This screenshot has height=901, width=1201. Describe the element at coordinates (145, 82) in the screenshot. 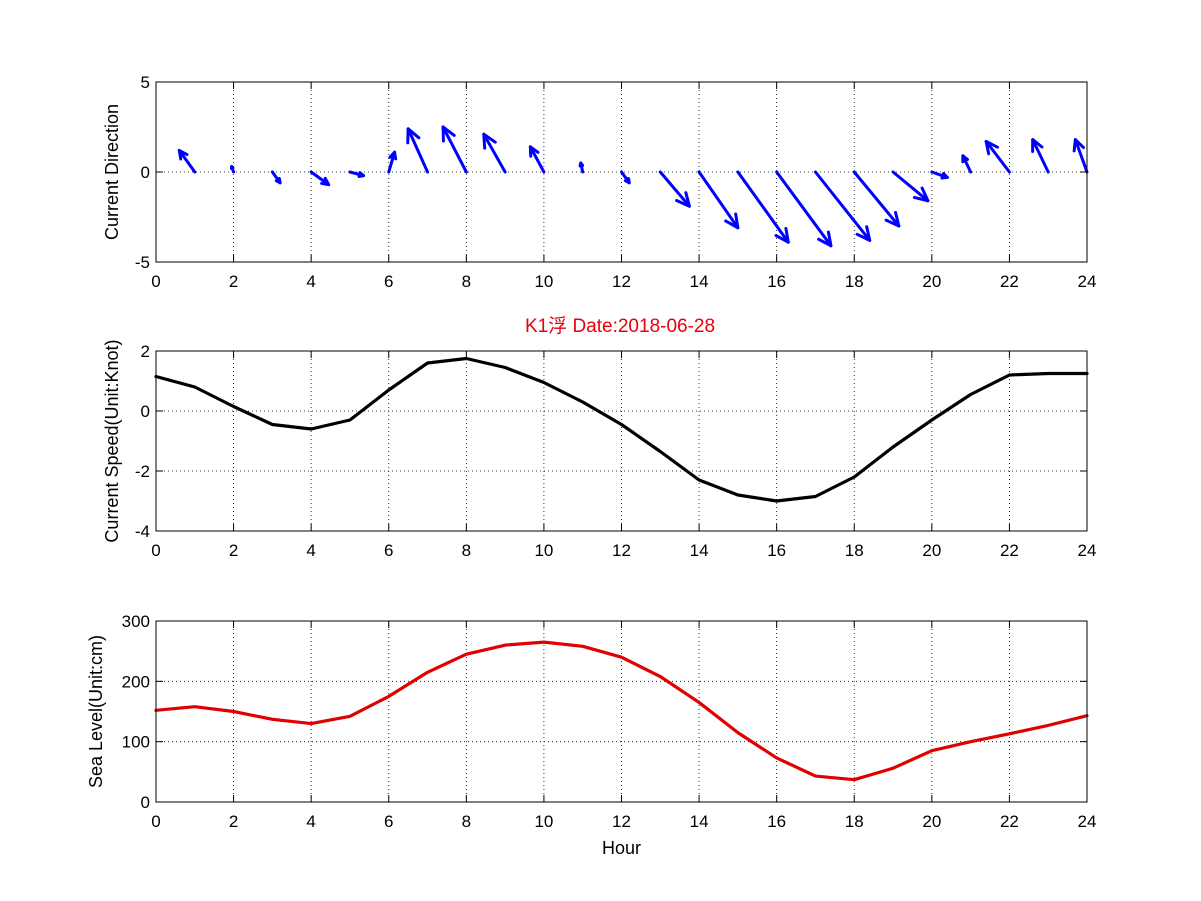

I see `y-tick-label: 5` at that location.